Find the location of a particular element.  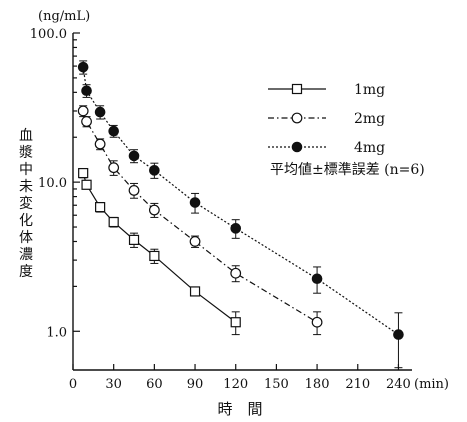

y-unit-label: (ng/mL) is located at coordinates (64, 16).